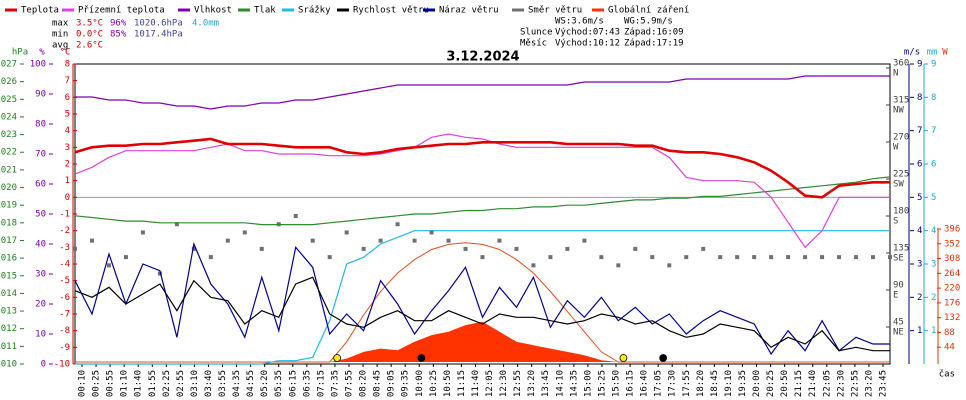 This screenshot has width=966, height=400. What do you see at coordinates (945, 53) in the screenshot?
I see `axis-unit: W` at bounding box center [945, 53].